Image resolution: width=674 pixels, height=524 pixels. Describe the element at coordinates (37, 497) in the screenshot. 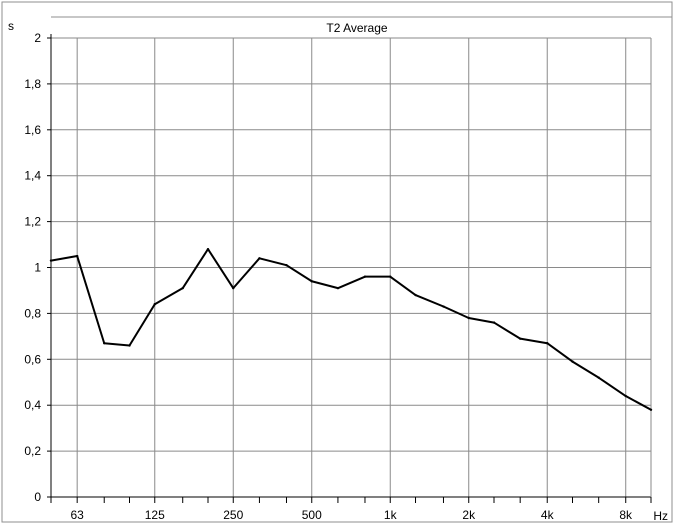

I see `y-tick-label: 0` at that location.